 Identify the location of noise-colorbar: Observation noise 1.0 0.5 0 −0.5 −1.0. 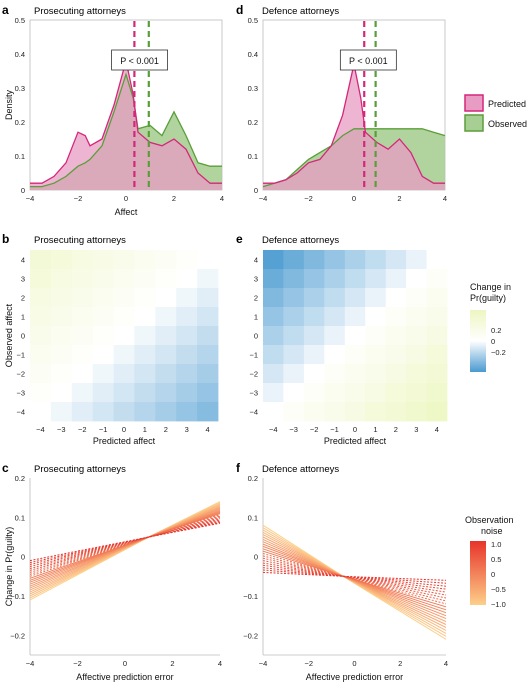
(489, 562).